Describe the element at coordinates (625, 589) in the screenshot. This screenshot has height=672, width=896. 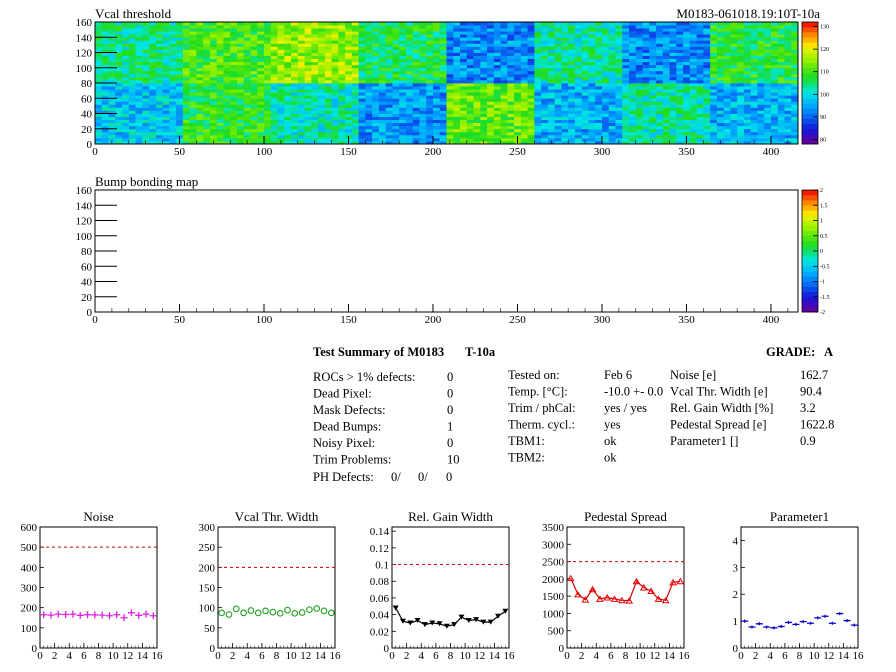
I see `series-line` at that location.